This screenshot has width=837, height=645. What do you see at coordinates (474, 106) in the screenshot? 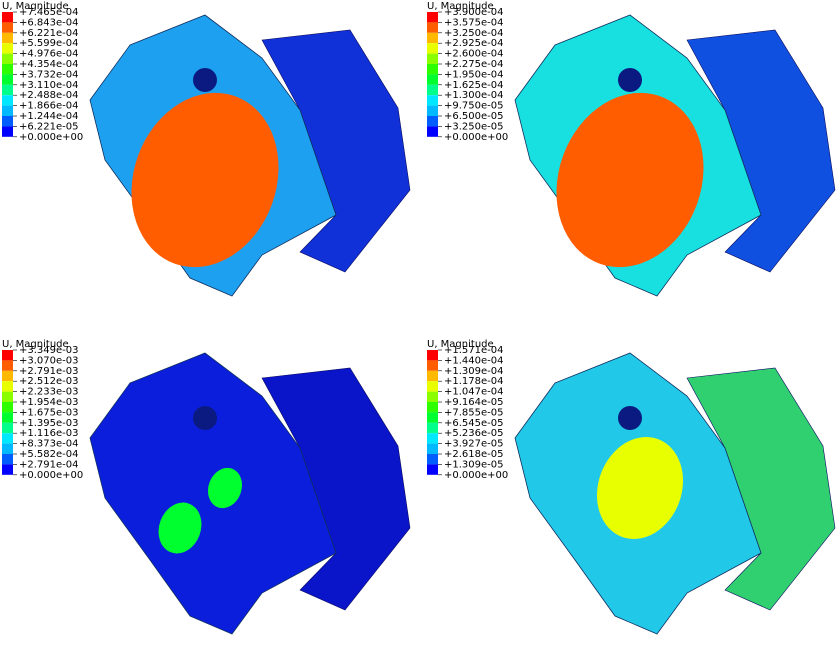
I see `legend-label: +9.750e-05` at bounding box center [474, 106].